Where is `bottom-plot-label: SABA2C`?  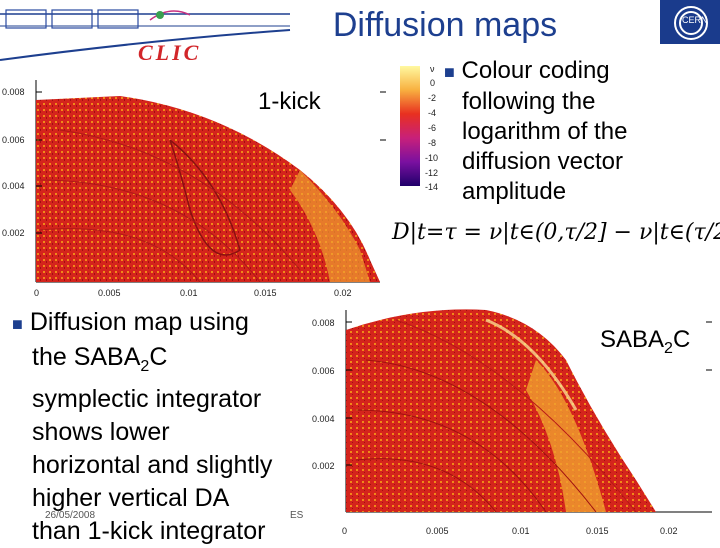
bottom-plot-label: SABA2C is located at coordinates (645, 341).